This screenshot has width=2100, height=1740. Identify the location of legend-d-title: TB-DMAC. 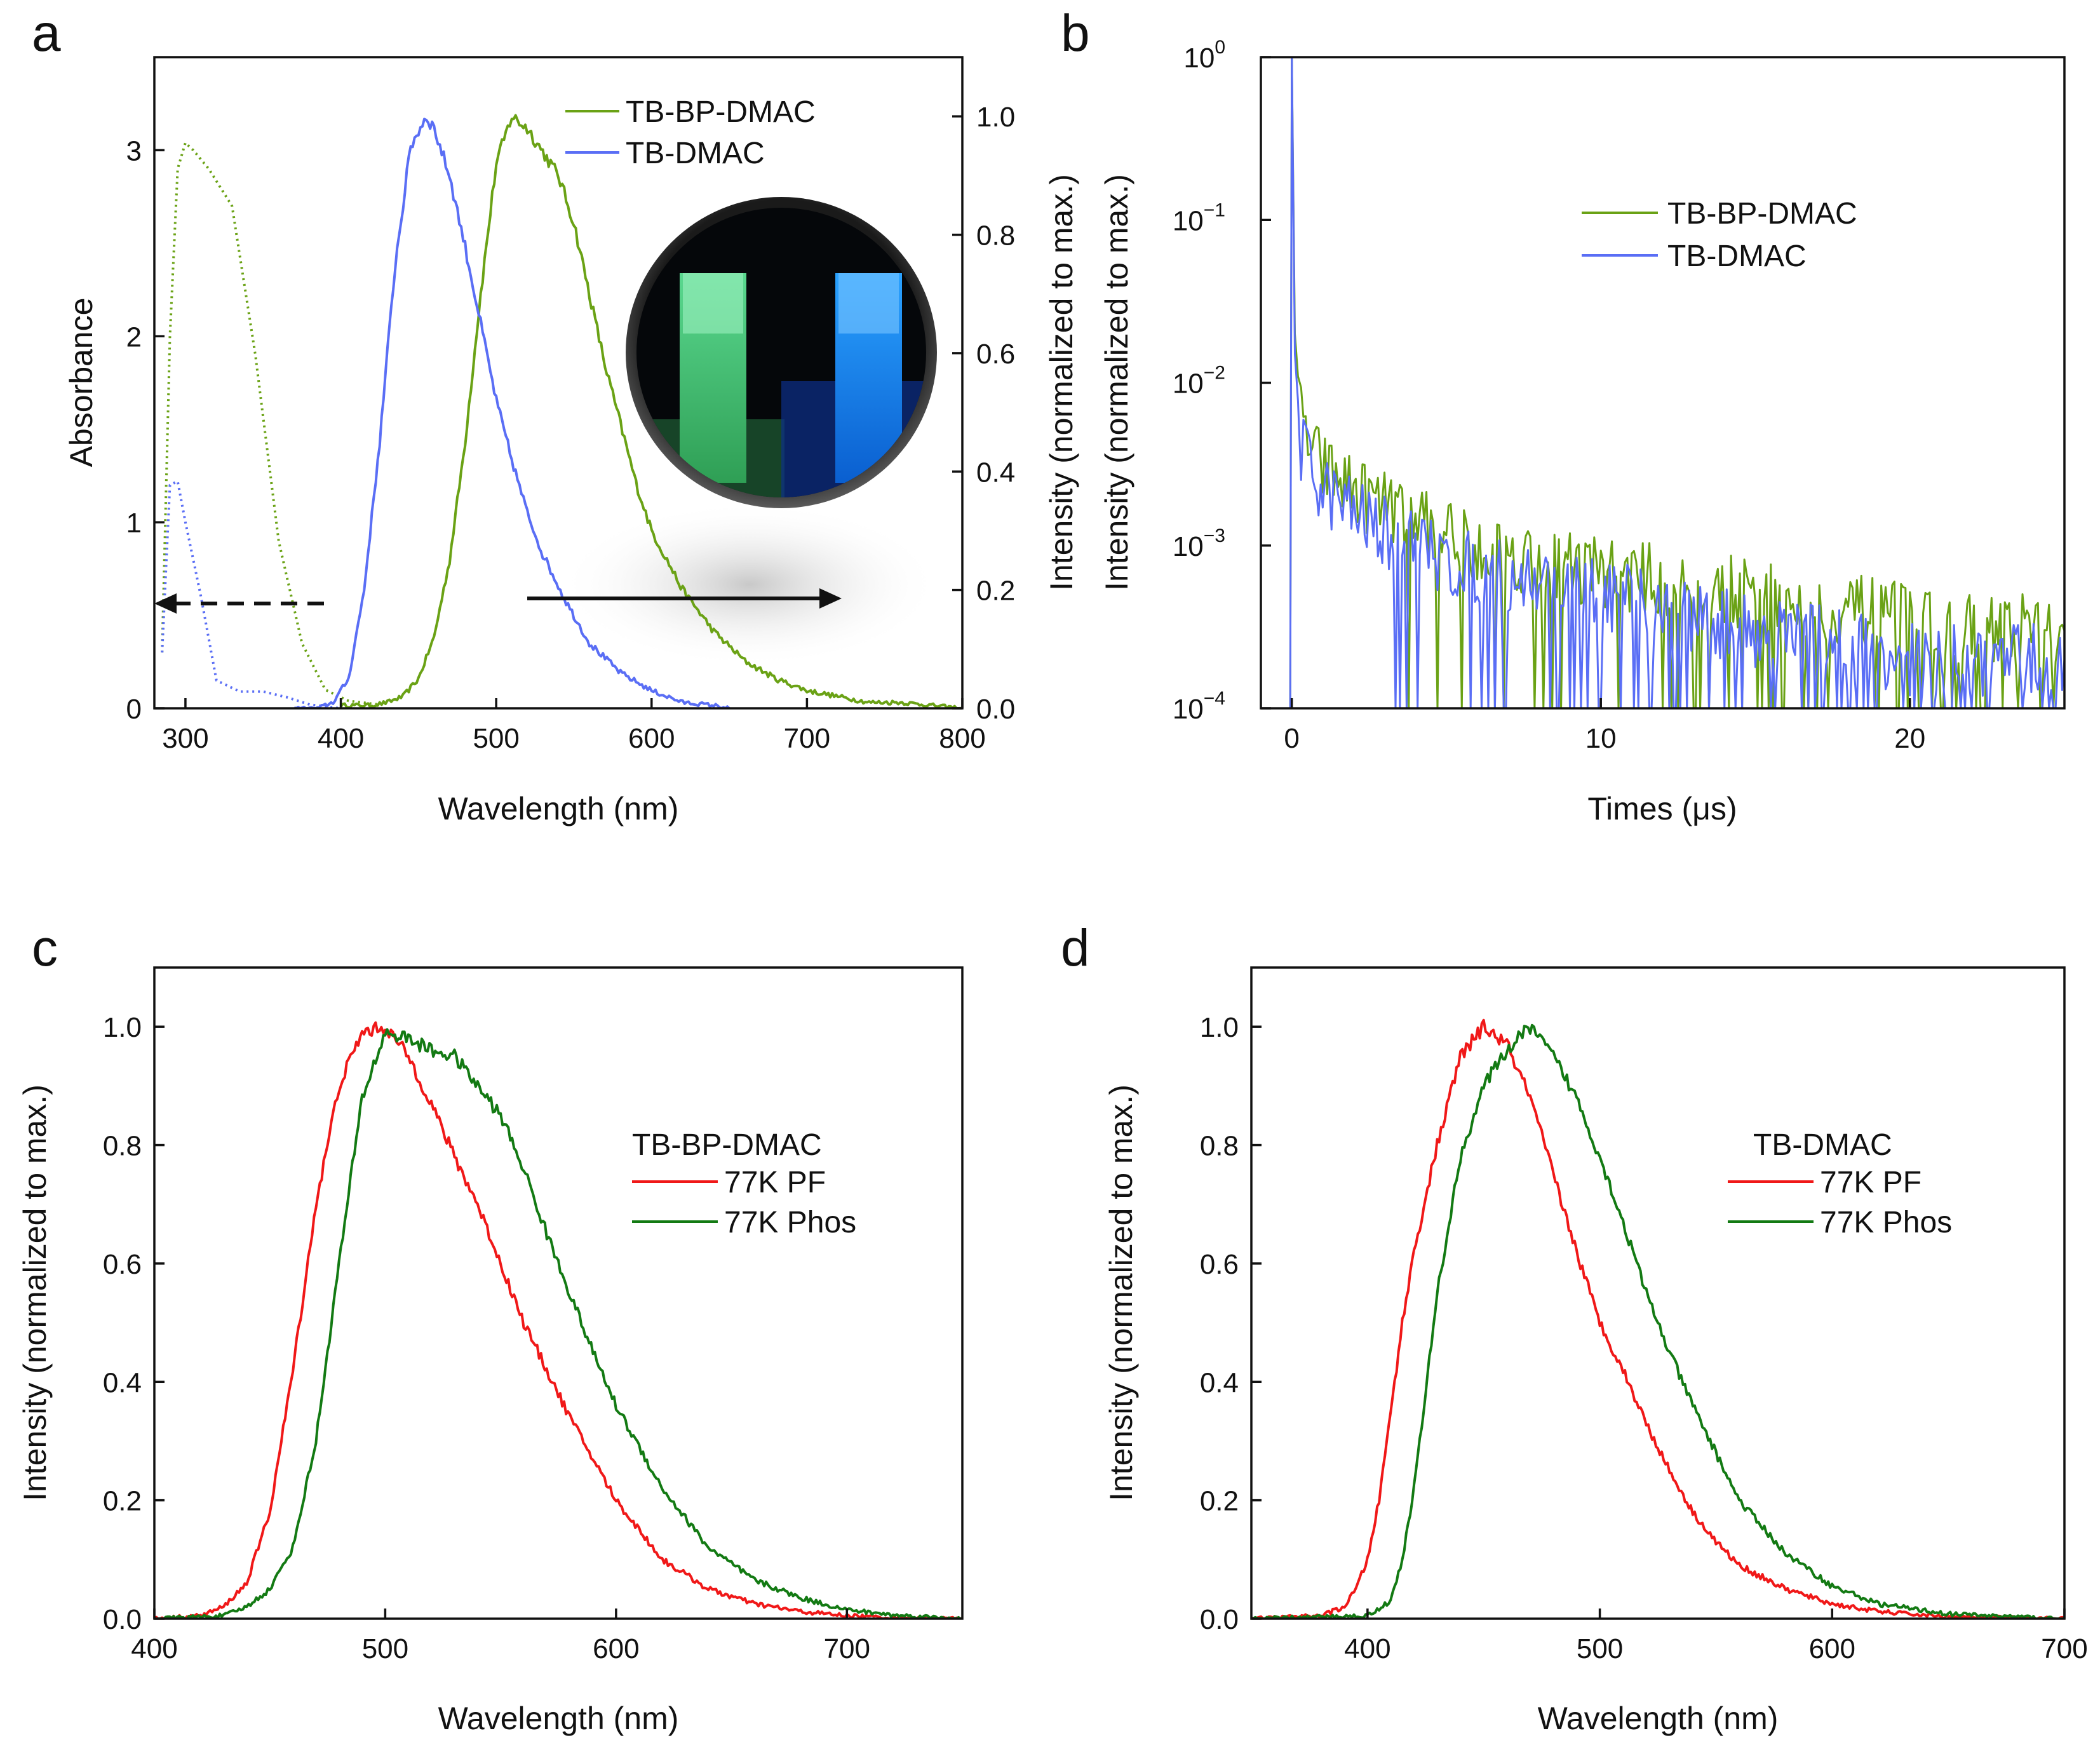
(1822, 1145).